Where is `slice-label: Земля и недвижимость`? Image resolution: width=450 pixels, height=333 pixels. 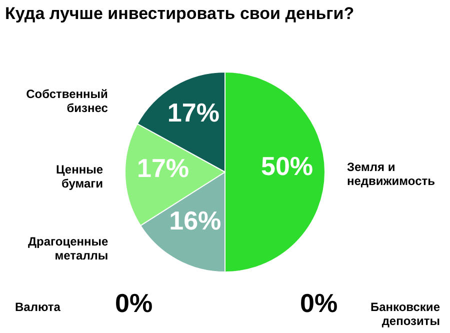 slice-label: Земля и недвижимость is located at coordinates (391, 174).